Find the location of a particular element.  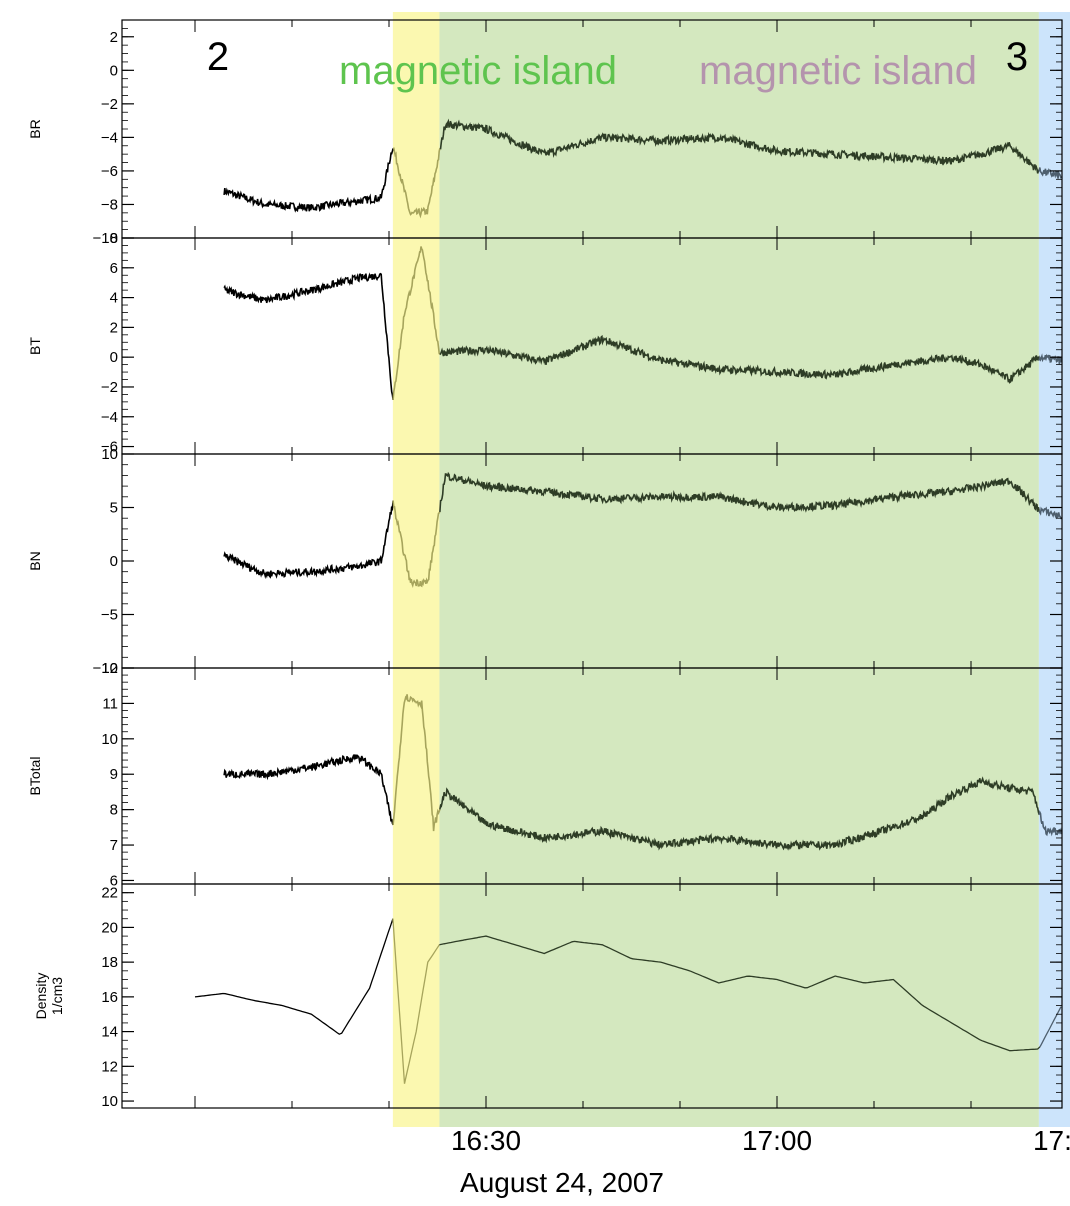

ytick-label-4-5: 12 is located at coordinates (109, 1066).